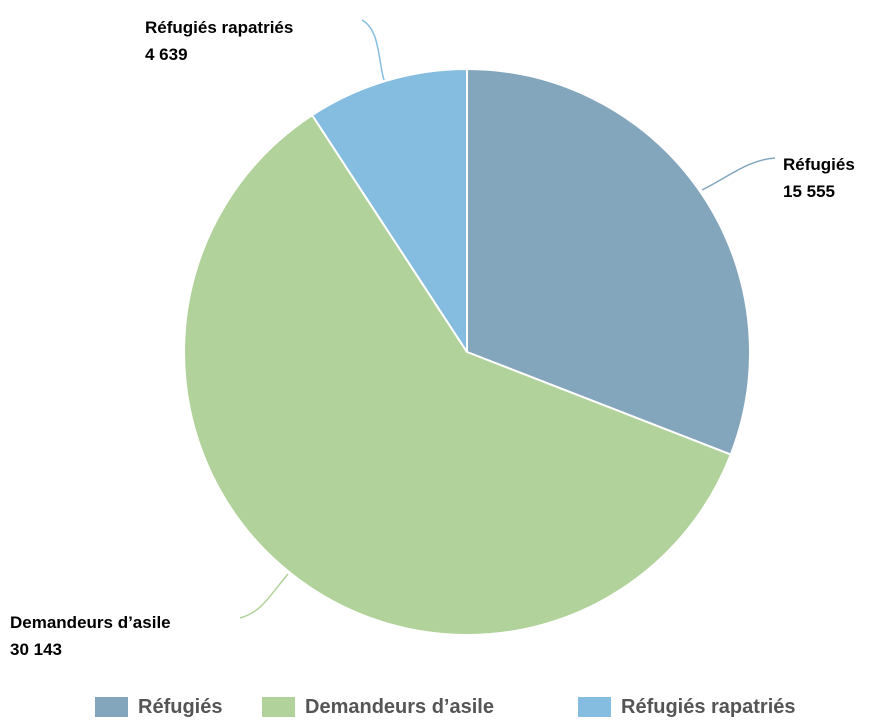 This screenshot has width=878, height=722. Describe the element at coordinates (264, 596) in the screenshot. I see `leader-line-demandeurs-asile` at that location.